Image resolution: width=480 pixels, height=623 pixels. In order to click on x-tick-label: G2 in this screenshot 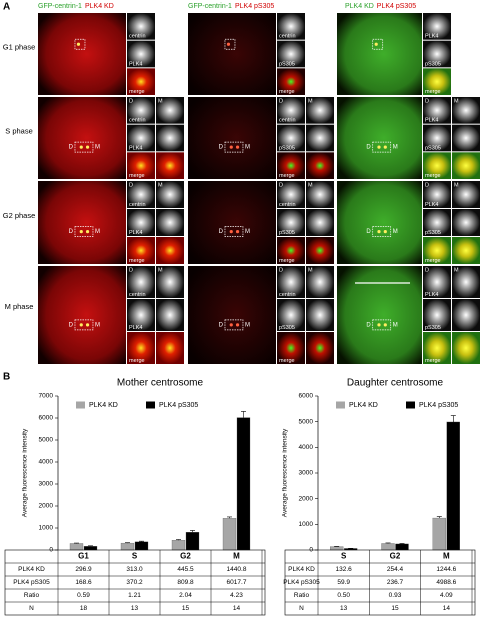, I will do `click(185, 556)`.